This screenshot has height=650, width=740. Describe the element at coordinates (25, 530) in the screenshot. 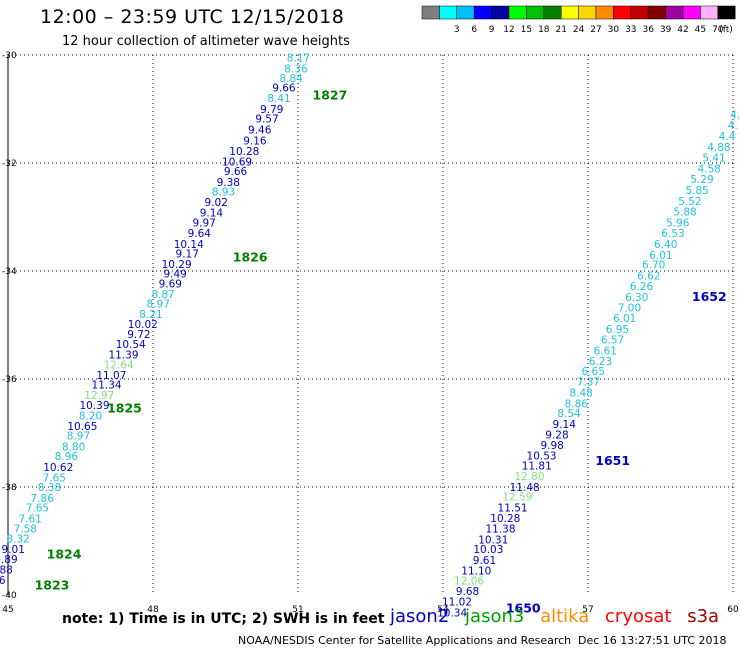

I see `wave-height-value: 7.58` at that location.